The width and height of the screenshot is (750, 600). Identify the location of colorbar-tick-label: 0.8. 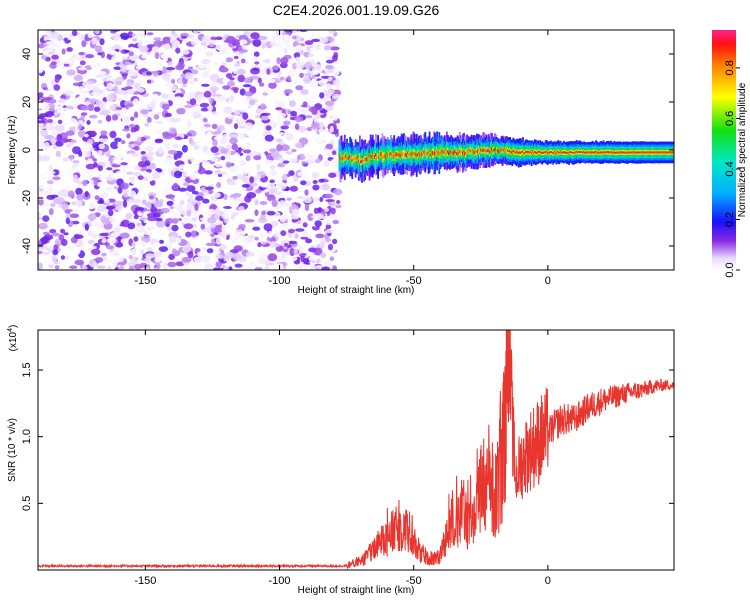
(730, 67).